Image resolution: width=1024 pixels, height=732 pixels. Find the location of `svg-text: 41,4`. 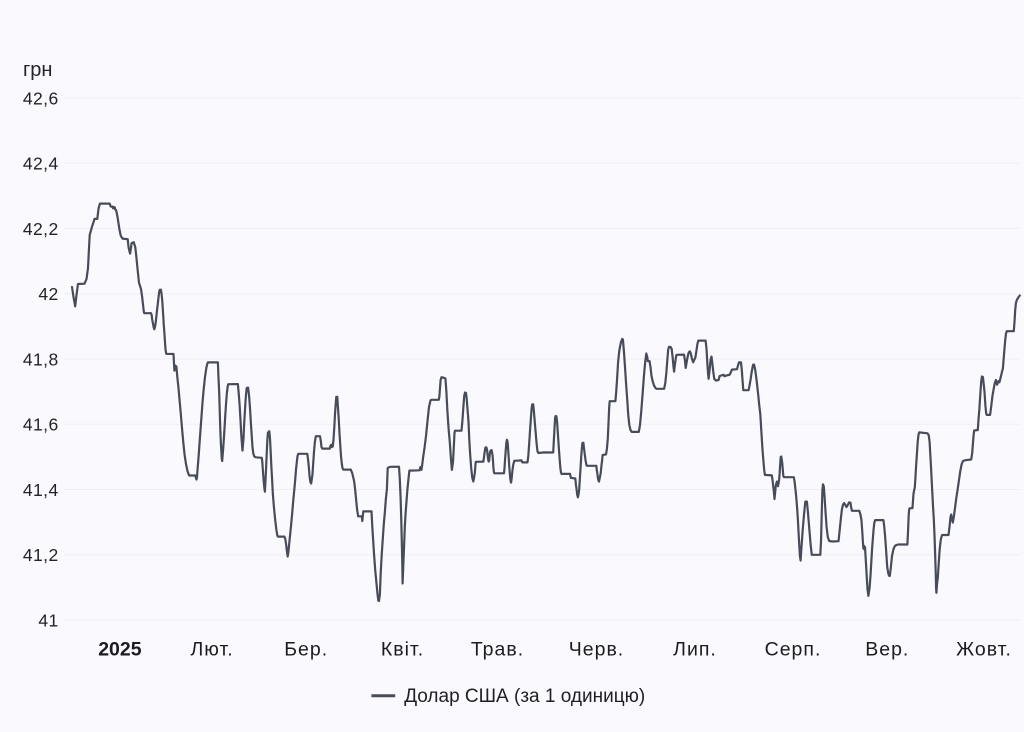

svg-text: 41,4 is located at coordinates (41, 490).